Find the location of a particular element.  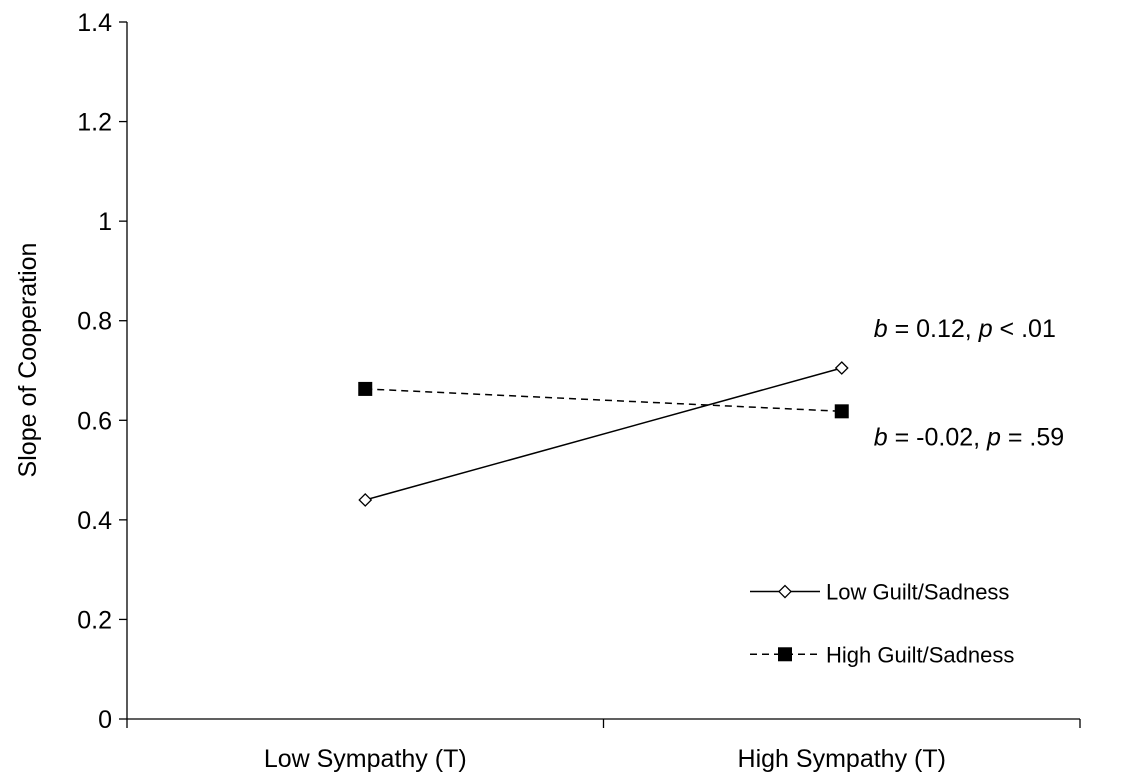

y-tick-label: 0.6 is located at coordinates (94, 421).